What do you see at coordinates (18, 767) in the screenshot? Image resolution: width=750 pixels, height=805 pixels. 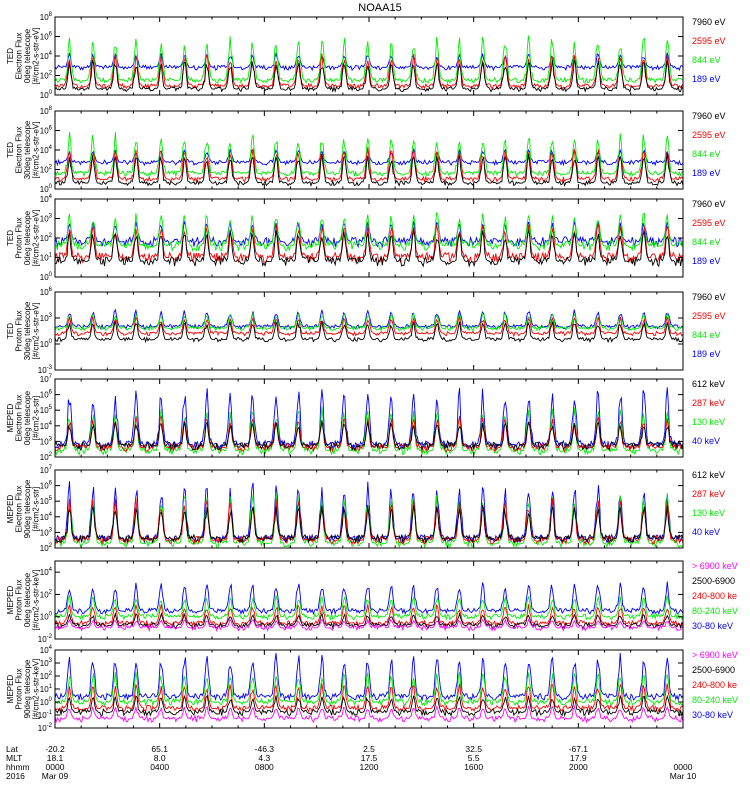 I see `x-row-label: hhmm` at bounding box center [18, 767].